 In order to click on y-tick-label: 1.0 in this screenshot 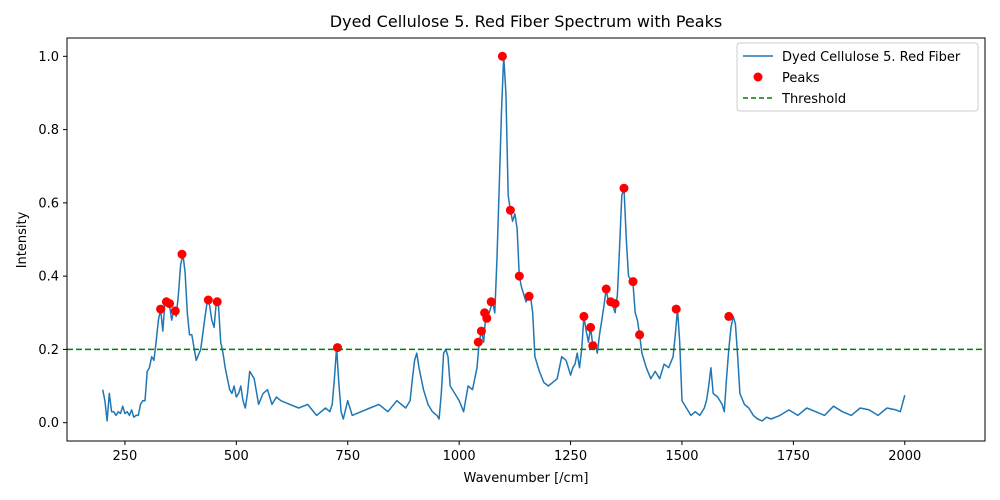, I will do `click(48, 57)`.